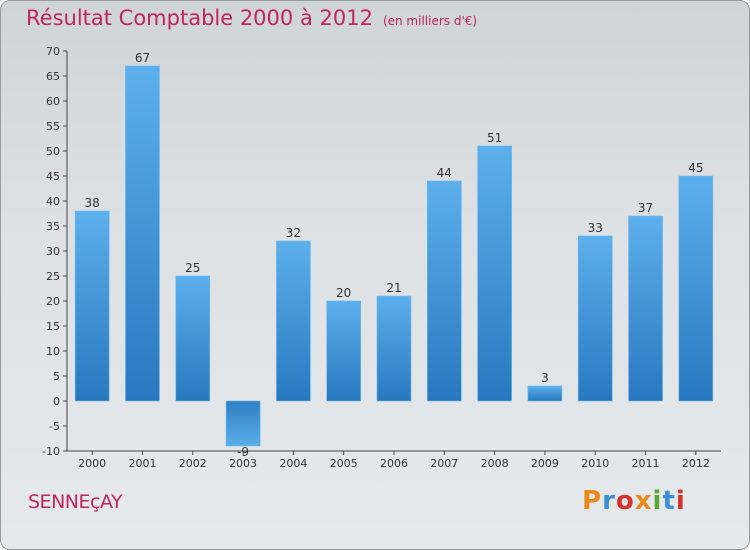 This screenshot has width=750, height=550. What do you see at coordinates (56, 376) in the screenshot?
I see `y-tick-label: 5` at bounding box center [56, 376].